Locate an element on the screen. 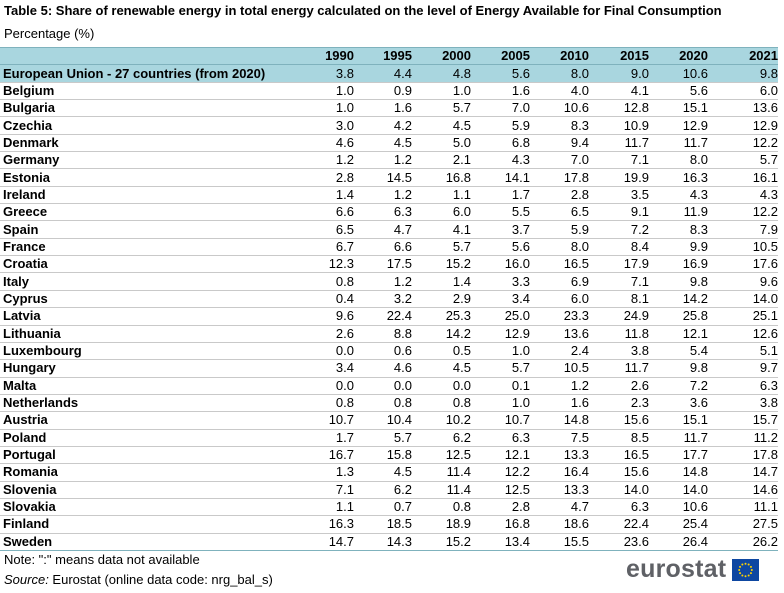 This screenshot has height=593, width=784. table-cell: 12.2 is located at coordinates (743, 143).